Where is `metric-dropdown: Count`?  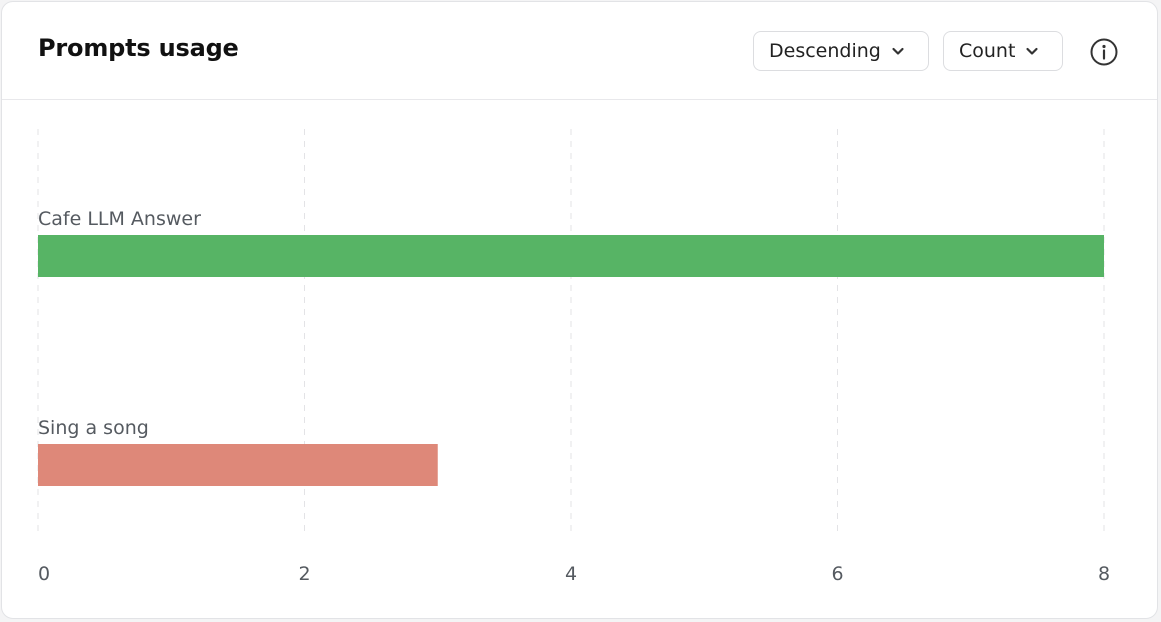 metric-dropdown: Count is located at coordinates (1003, 51).